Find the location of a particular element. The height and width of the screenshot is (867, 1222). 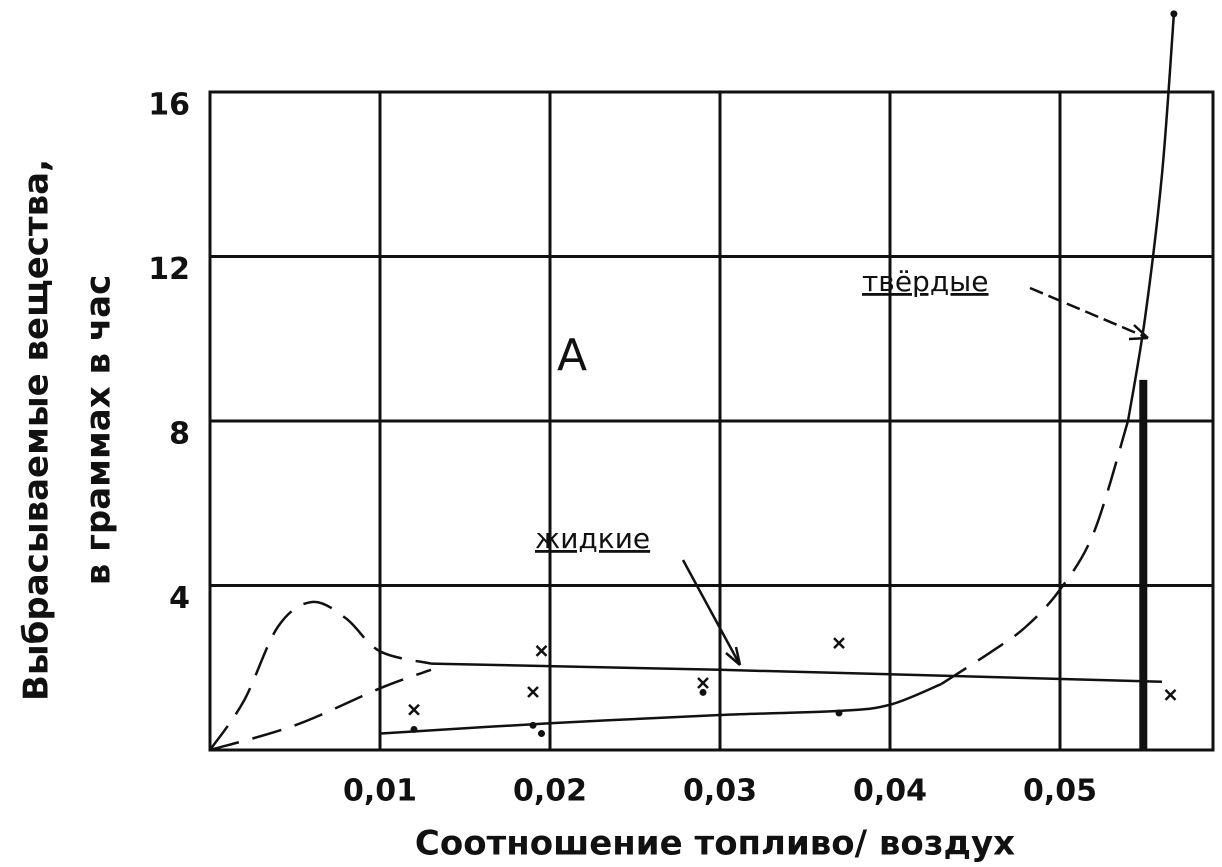

y-axis-title: Выбрасываемые вещества, is located at coordinates (37, 430).